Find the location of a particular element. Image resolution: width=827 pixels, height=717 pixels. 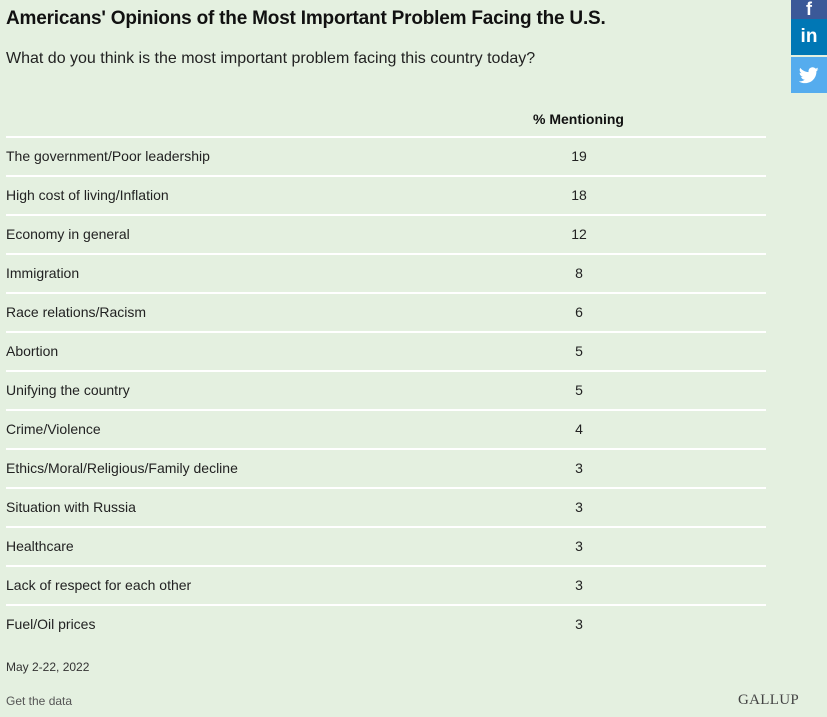

linkedin-icon: in is located at coordinates (809, 36).